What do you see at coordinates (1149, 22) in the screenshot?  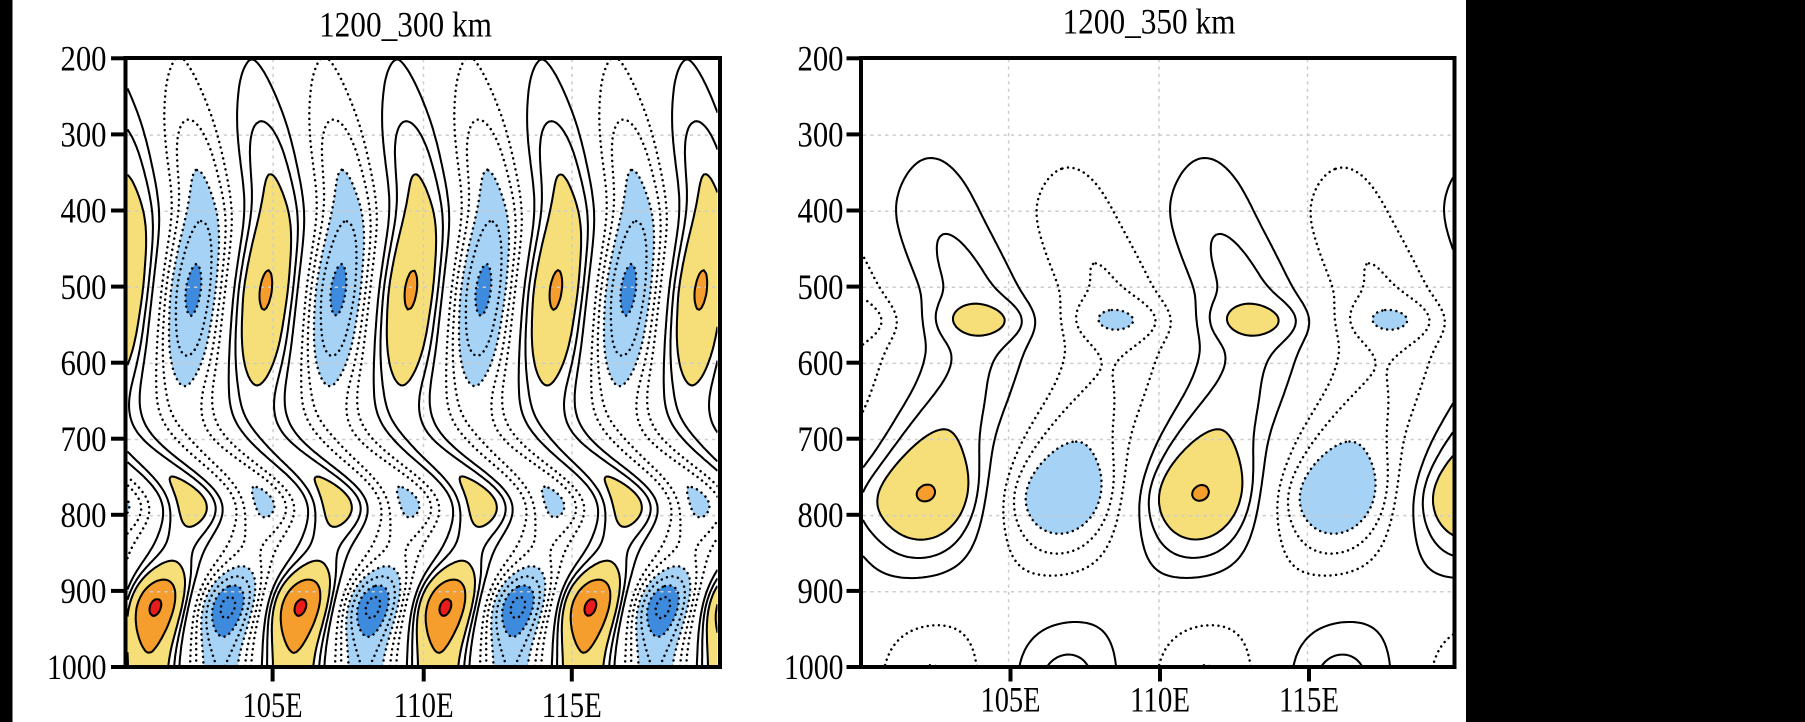 I see `svg-text: 1200_350 km` at bounding box center [1149, 22].